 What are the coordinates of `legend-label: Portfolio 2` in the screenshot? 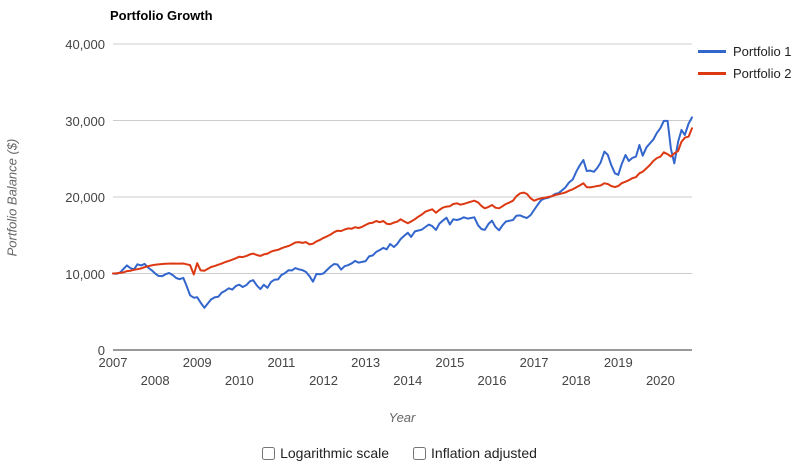 It's located at (762, 73).